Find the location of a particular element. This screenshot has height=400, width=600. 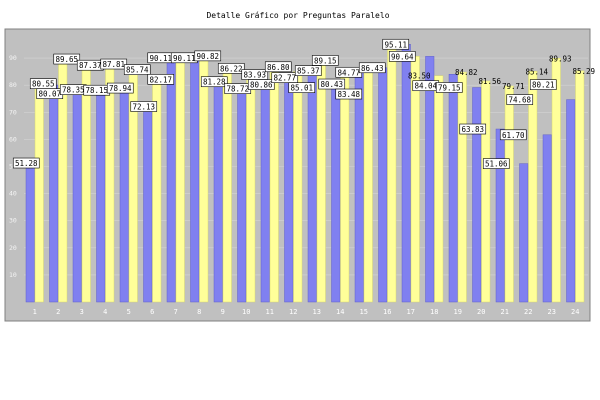

data-label-text: 89.15 is located at coordinates (325, 60).